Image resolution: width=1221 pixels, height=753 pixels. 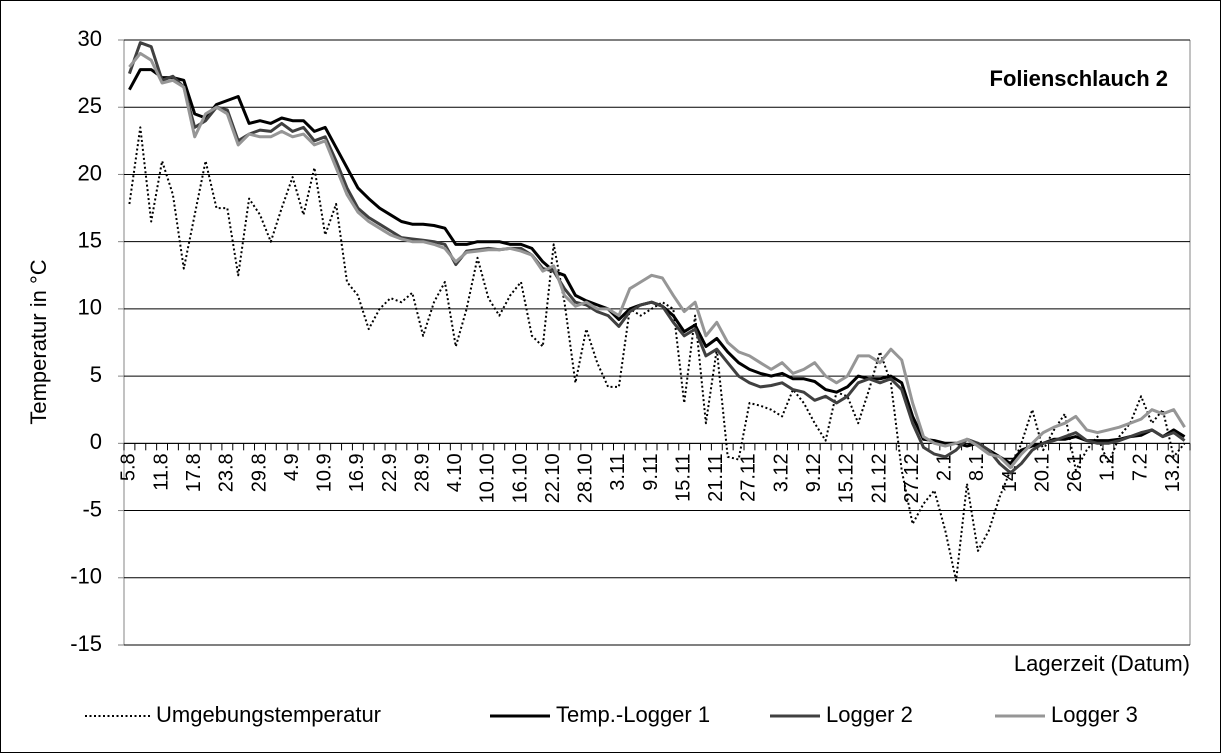 What do you see at coordinates (90, 239) in the screenshot?
I see `y-tick-label: 15` at bounding box center [90, 239].